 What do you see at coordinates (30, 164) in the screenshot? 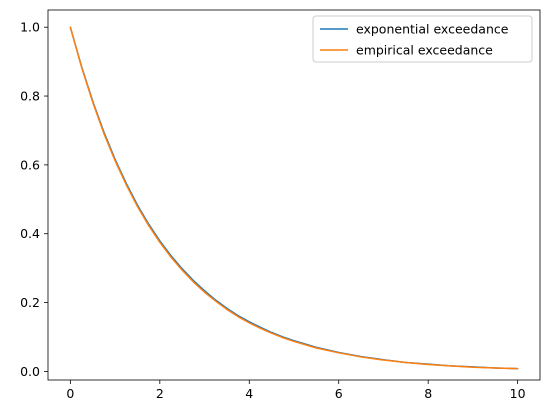
I see `y-tick-label: 0.6` at bounding box center [30, 164].